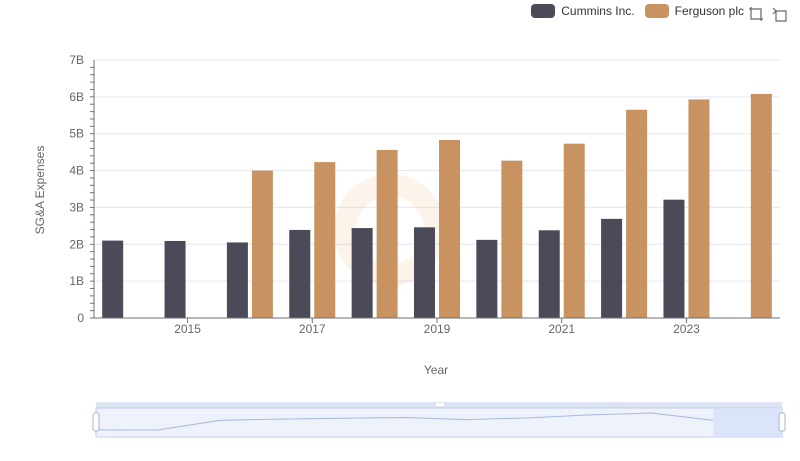 Image resolution: width=800 pixels, height=461 pixels. What do you see at coordinates (686, 329) in the screenshot?
I see `x-tick-label: 2023` at bounding box center [686, 329].